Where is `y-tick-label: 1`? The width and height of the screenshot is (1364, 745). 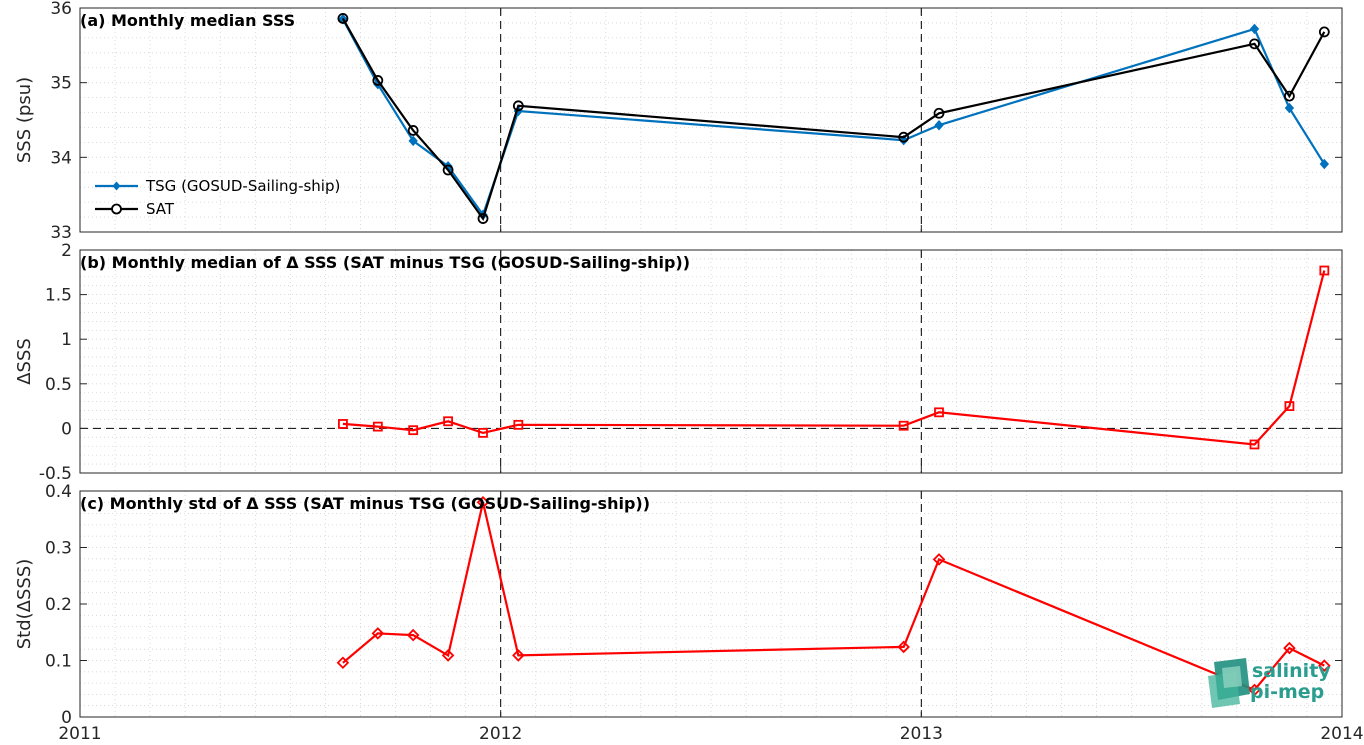 y-tick-label: 1 is located at coordinates (66, 340).